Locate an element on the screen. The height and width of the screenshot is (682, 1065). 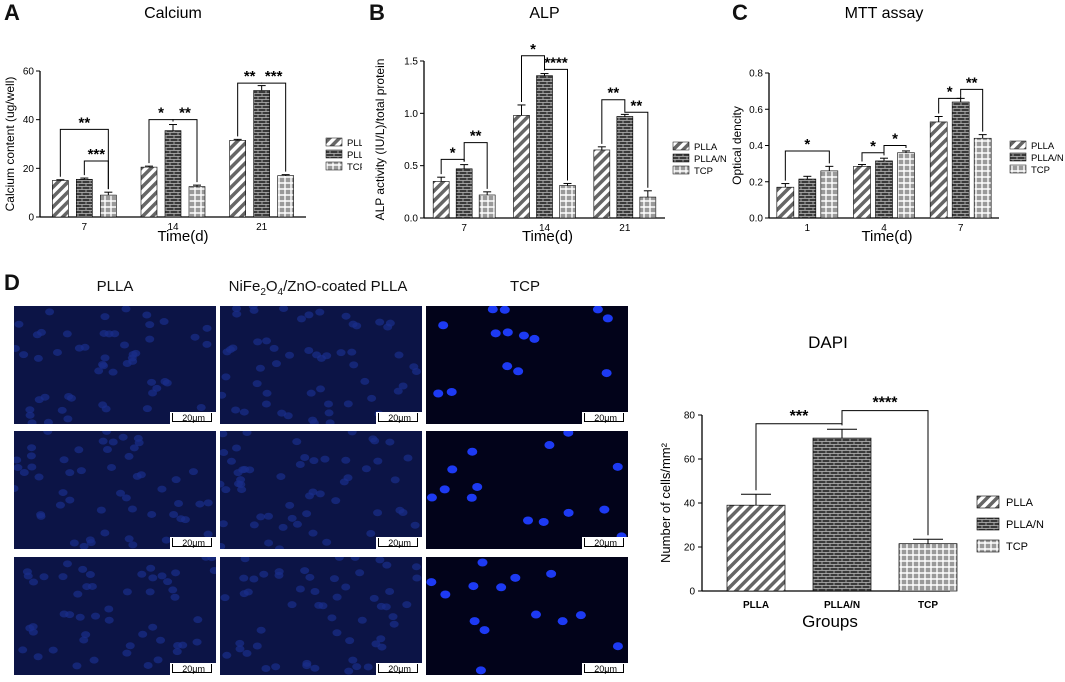
panel-letter-a: A is located at coordinates (12, 12).